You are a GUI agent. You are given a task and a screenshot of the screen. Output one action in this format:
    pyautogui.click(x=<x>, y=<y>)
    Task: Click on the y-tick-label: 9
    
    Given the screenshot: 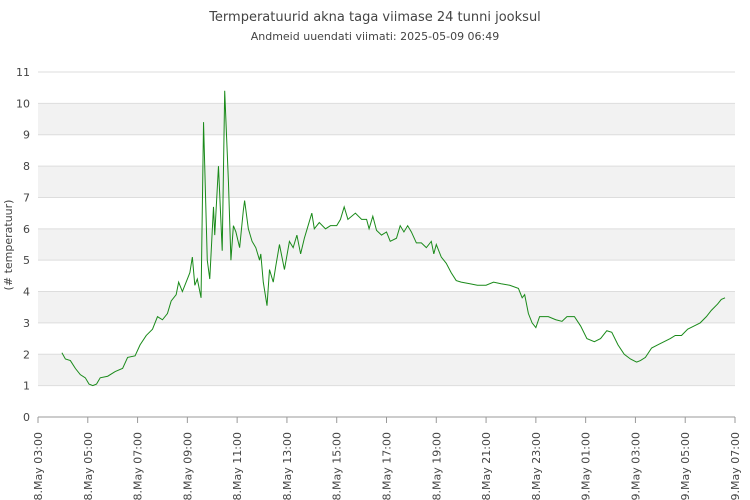 What is the action you would take?
    pyautogui.click(x=26, y=135)
    